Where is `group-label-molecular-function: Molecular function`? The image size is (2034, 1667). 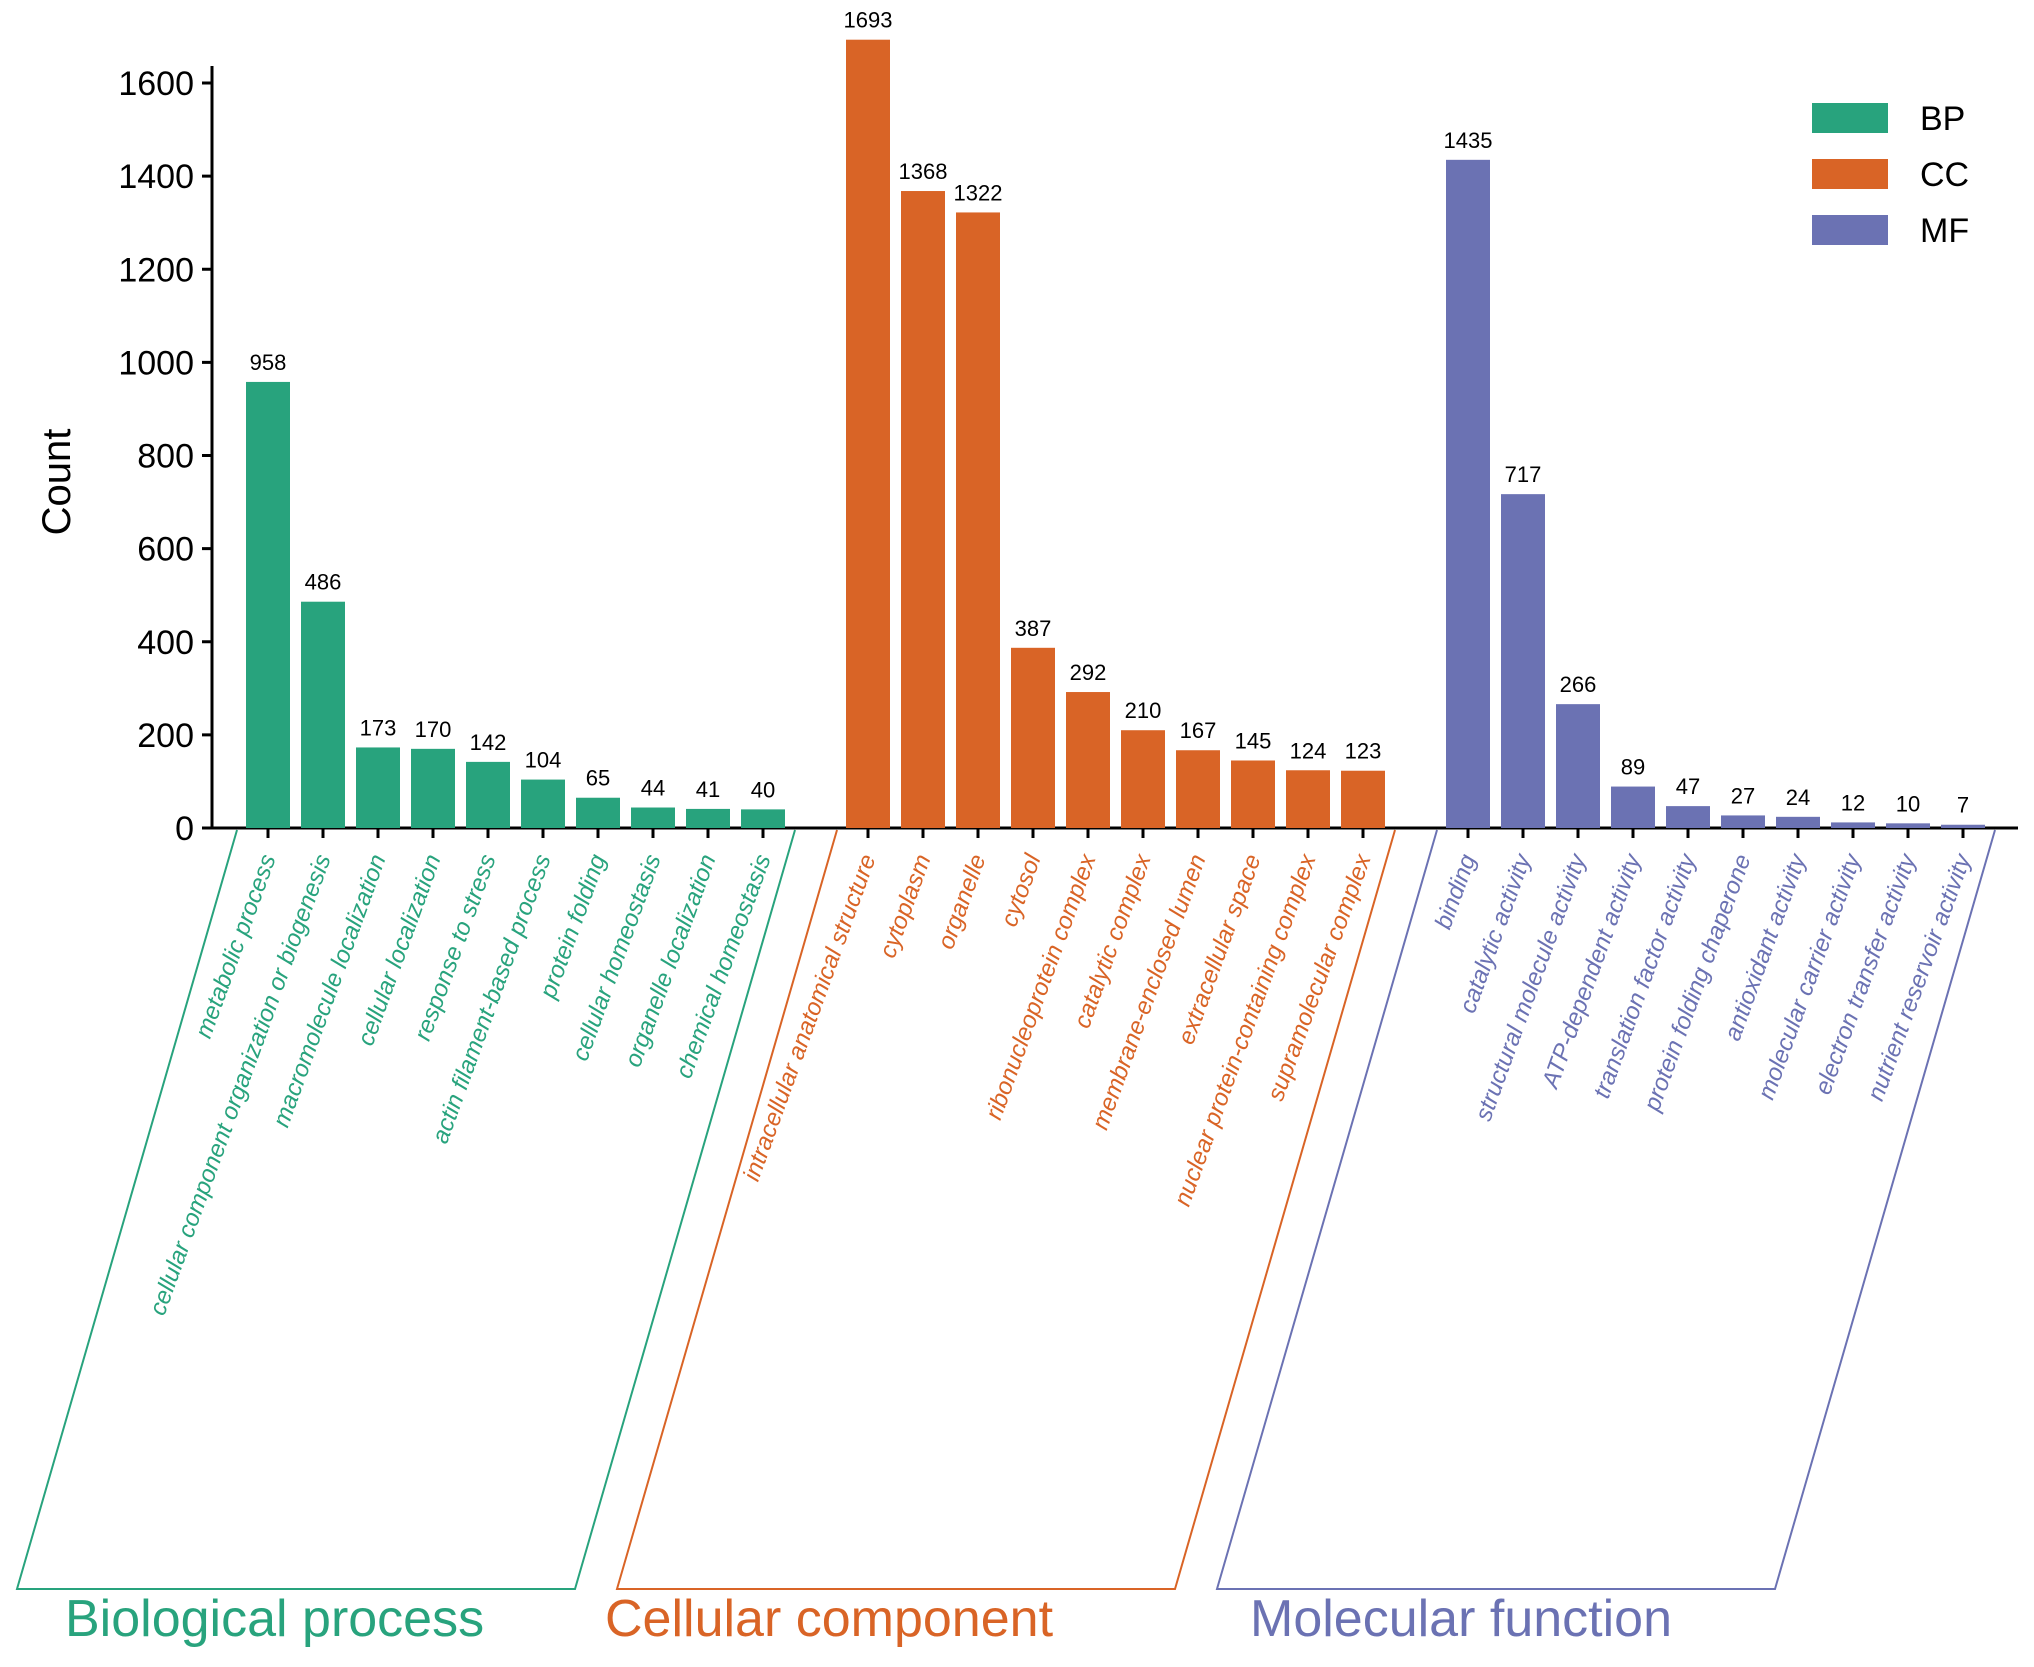 group-label-molecular-function: Molecular function is located at coordinates (1461, 1619).